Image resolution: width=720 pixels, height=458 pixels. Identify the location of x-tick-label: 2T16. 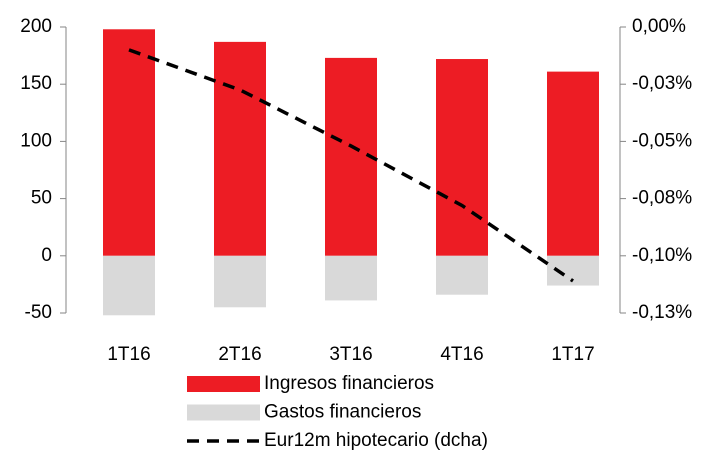
(239, 354).